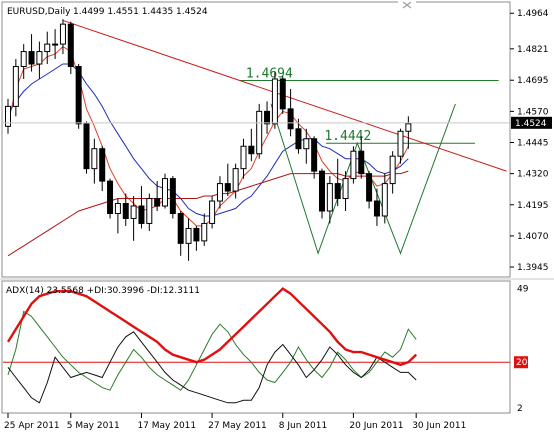  I want to click on adx-line, so click(212, 327).